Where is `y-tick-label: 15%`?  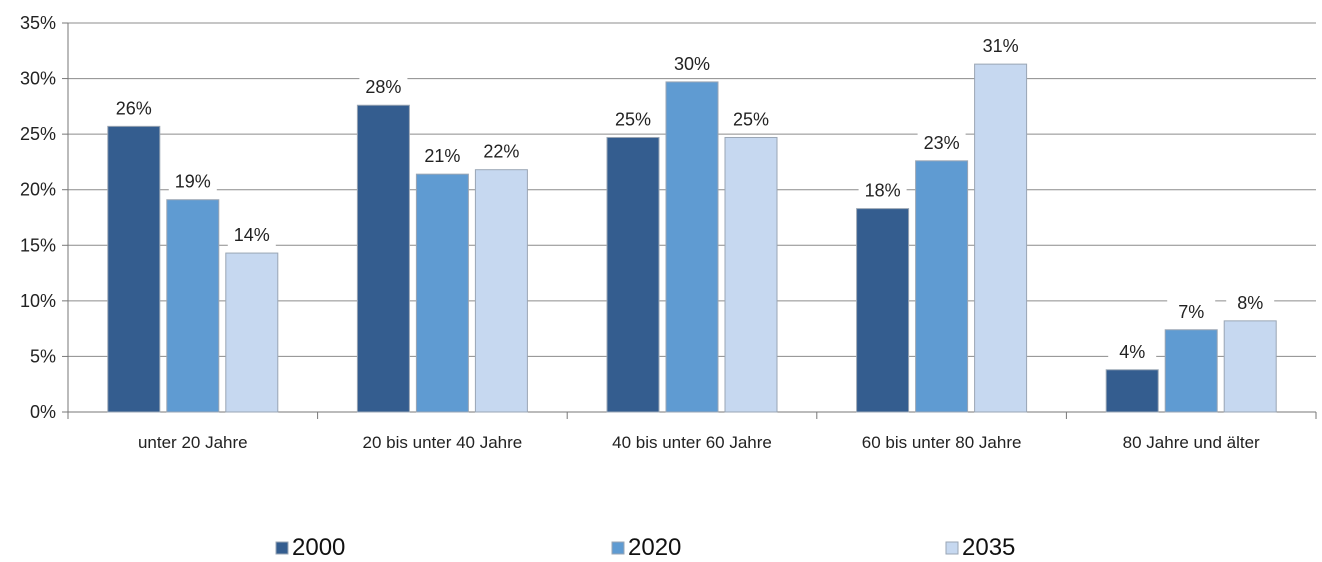 y-tick-label: 15% is located at coordinates (38, 245).